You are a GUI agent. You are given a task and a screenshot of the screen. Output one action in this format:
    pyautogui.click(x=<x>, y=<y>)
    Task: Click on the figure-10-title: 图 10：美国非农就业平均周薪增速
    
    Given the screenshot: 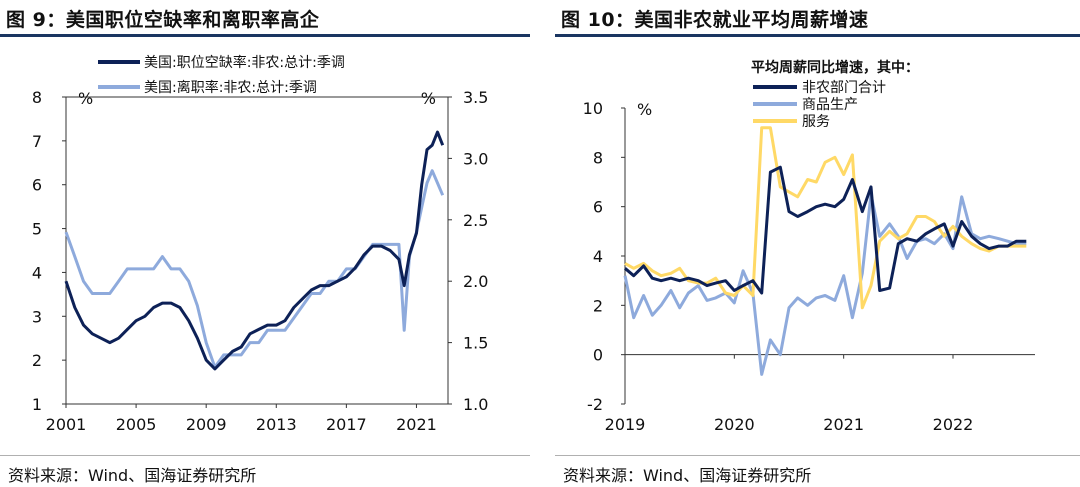 What is the action you would take?
    pyautogui.click(x=715, y=20)
    